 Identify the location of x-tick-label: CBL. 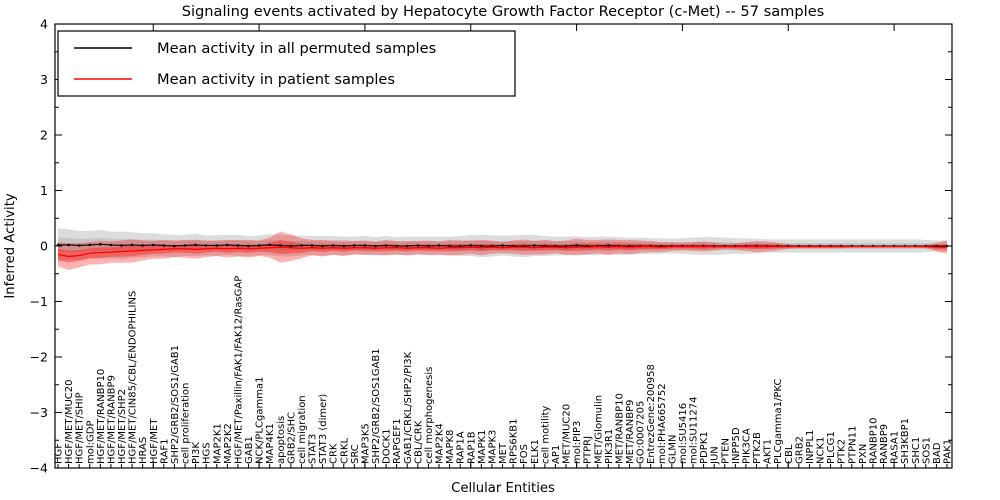
(789, 454).